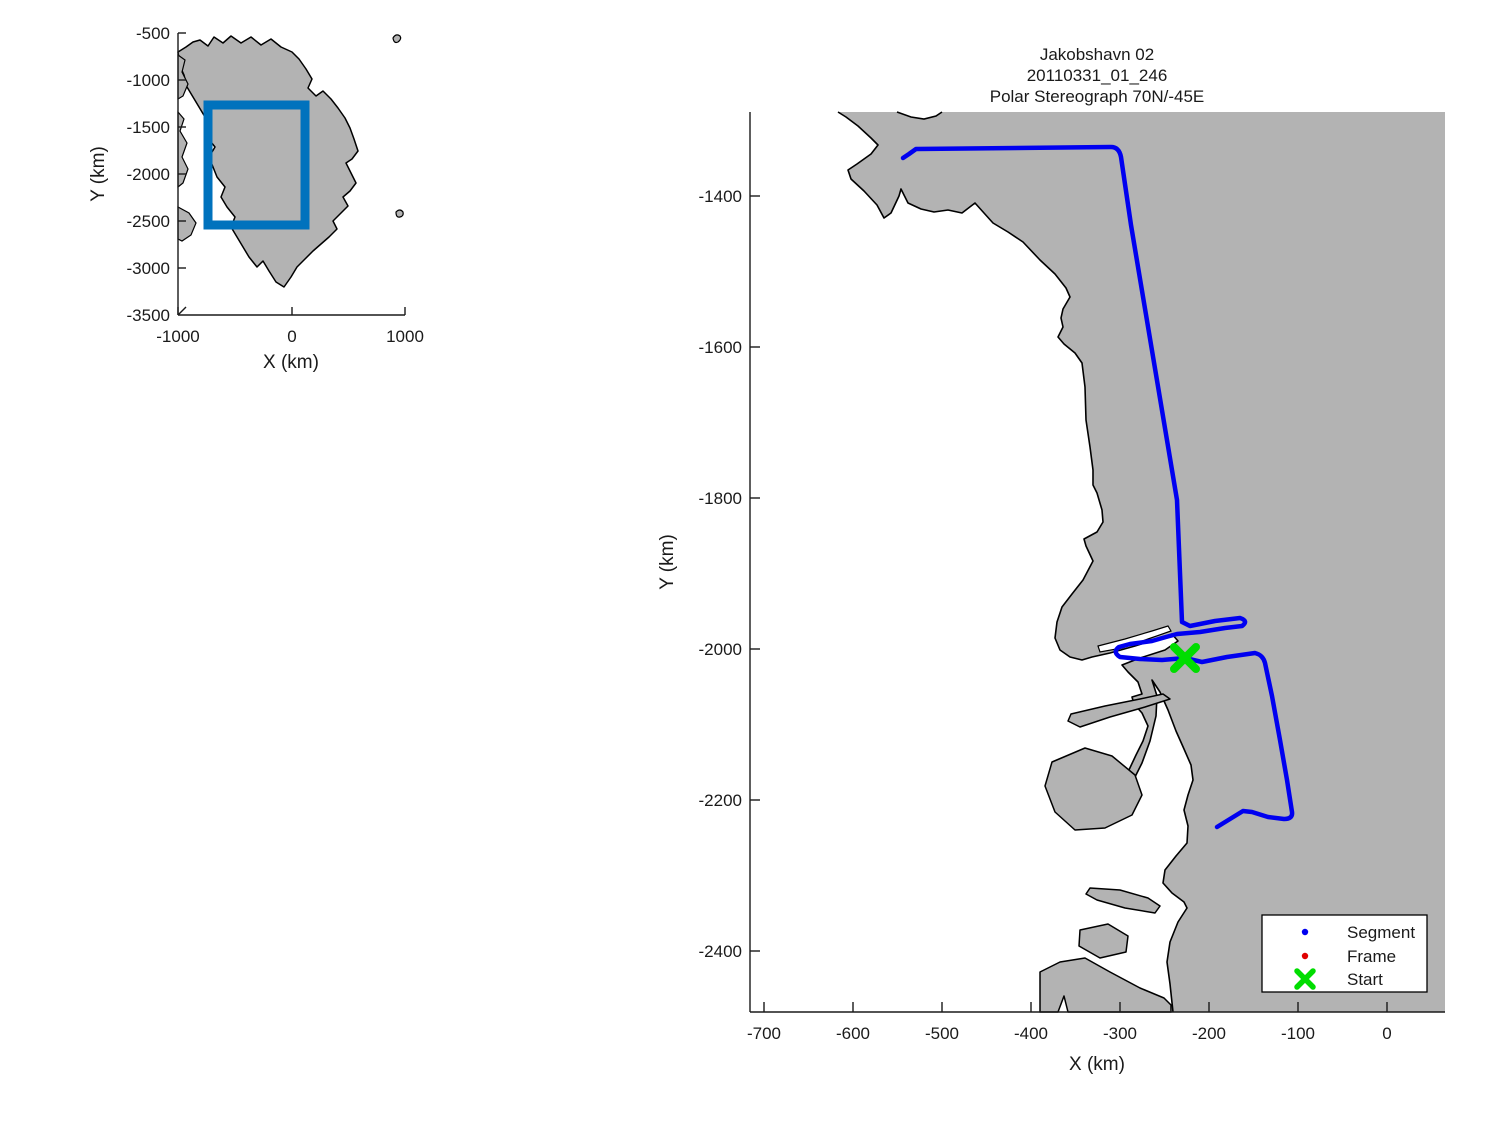  Describe the element at coordinates (720, 800) in the screenshot. I see `tick-label: -2200` at that location.